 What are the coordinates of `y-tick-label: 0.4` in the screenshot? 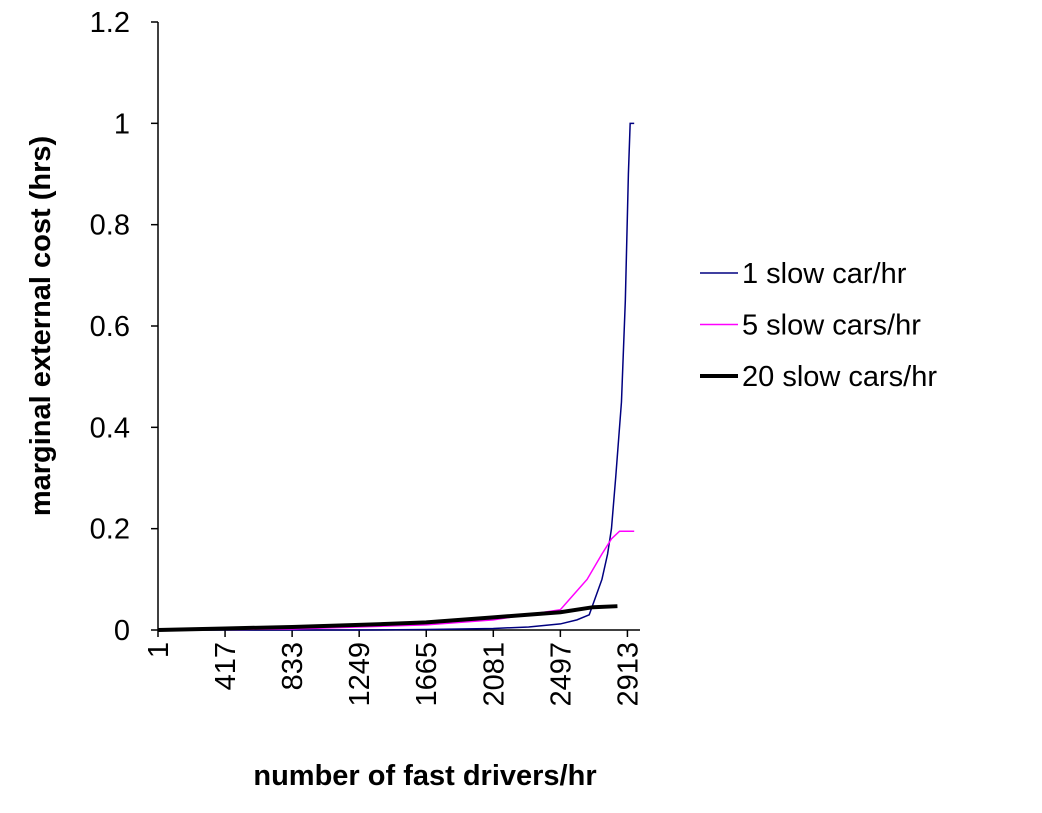 It's located at (110, 428).